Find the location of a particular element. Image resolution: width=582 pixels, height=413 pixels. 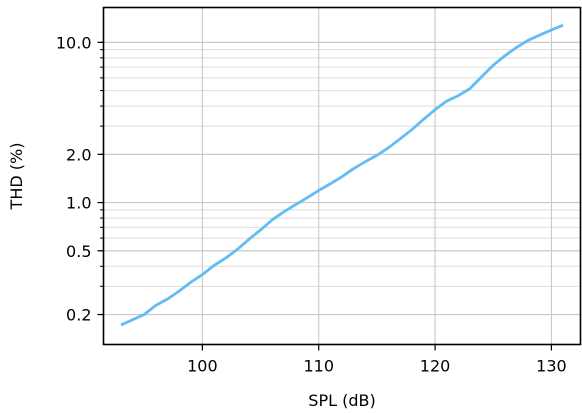

x-axis-label: SPL (dB) is located at coordinates (341, 400).